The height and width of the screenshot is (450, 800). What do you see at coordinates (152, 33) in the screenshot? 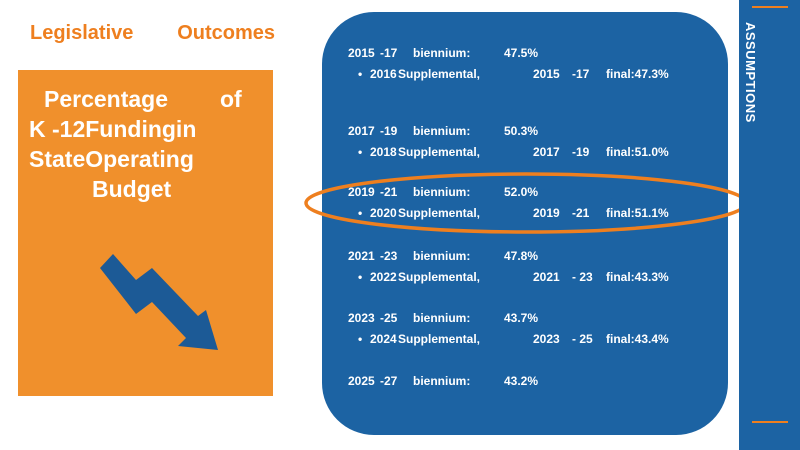
I see `page-title: Legislative Outcomes` at bounding box center [152, 33].